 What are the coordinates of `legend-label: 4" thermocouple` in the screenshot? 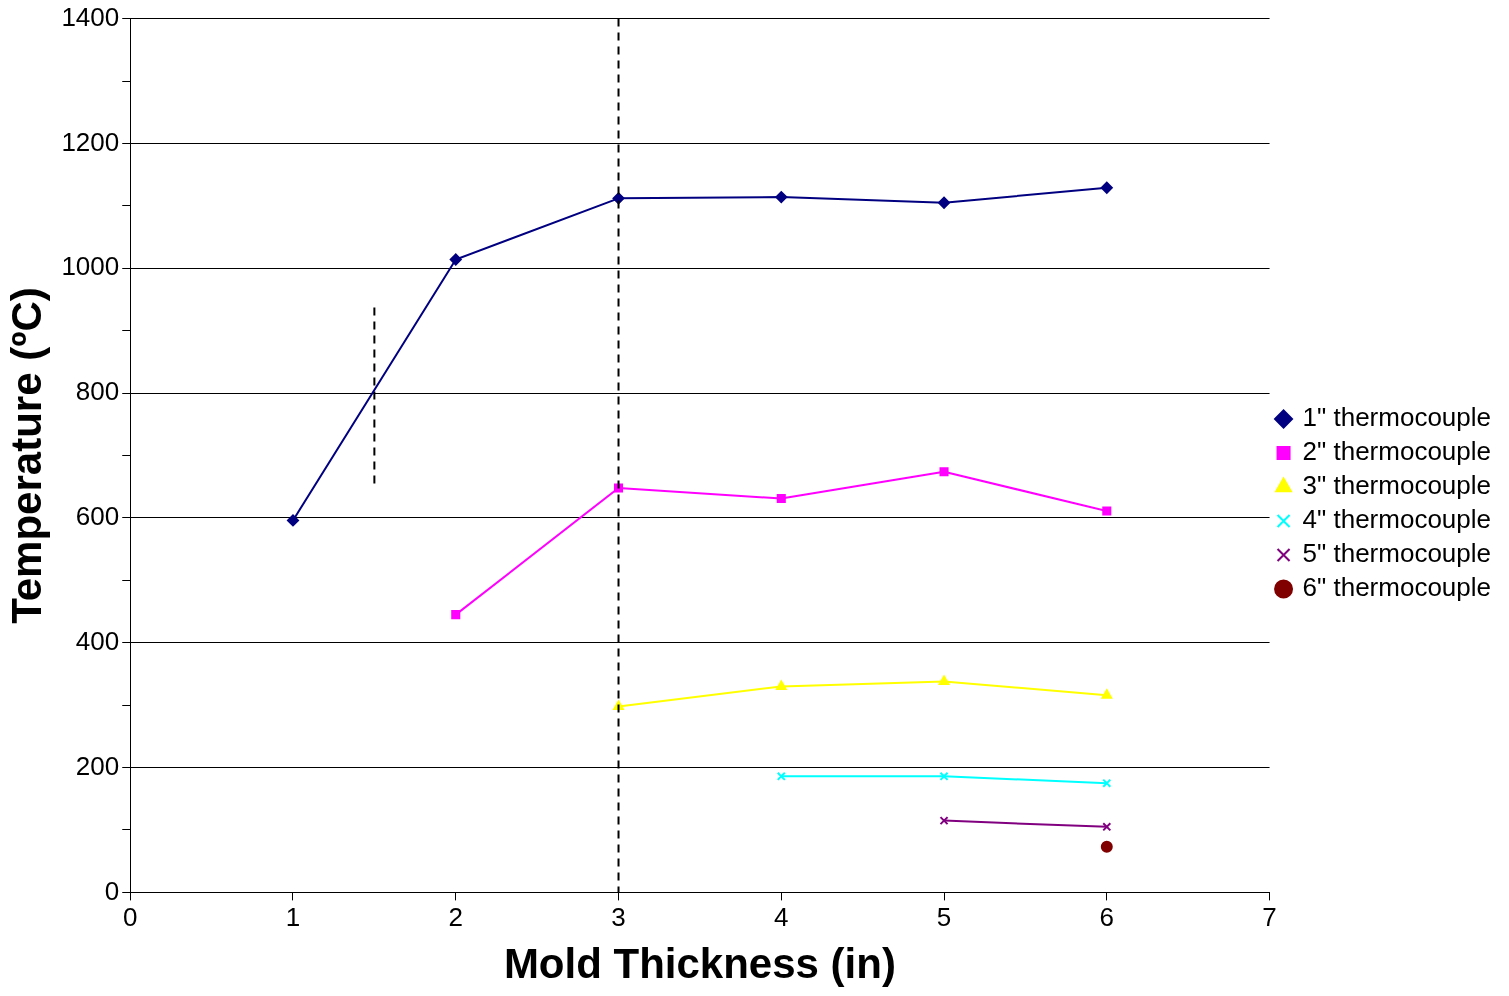 It's located at (1396, 519).